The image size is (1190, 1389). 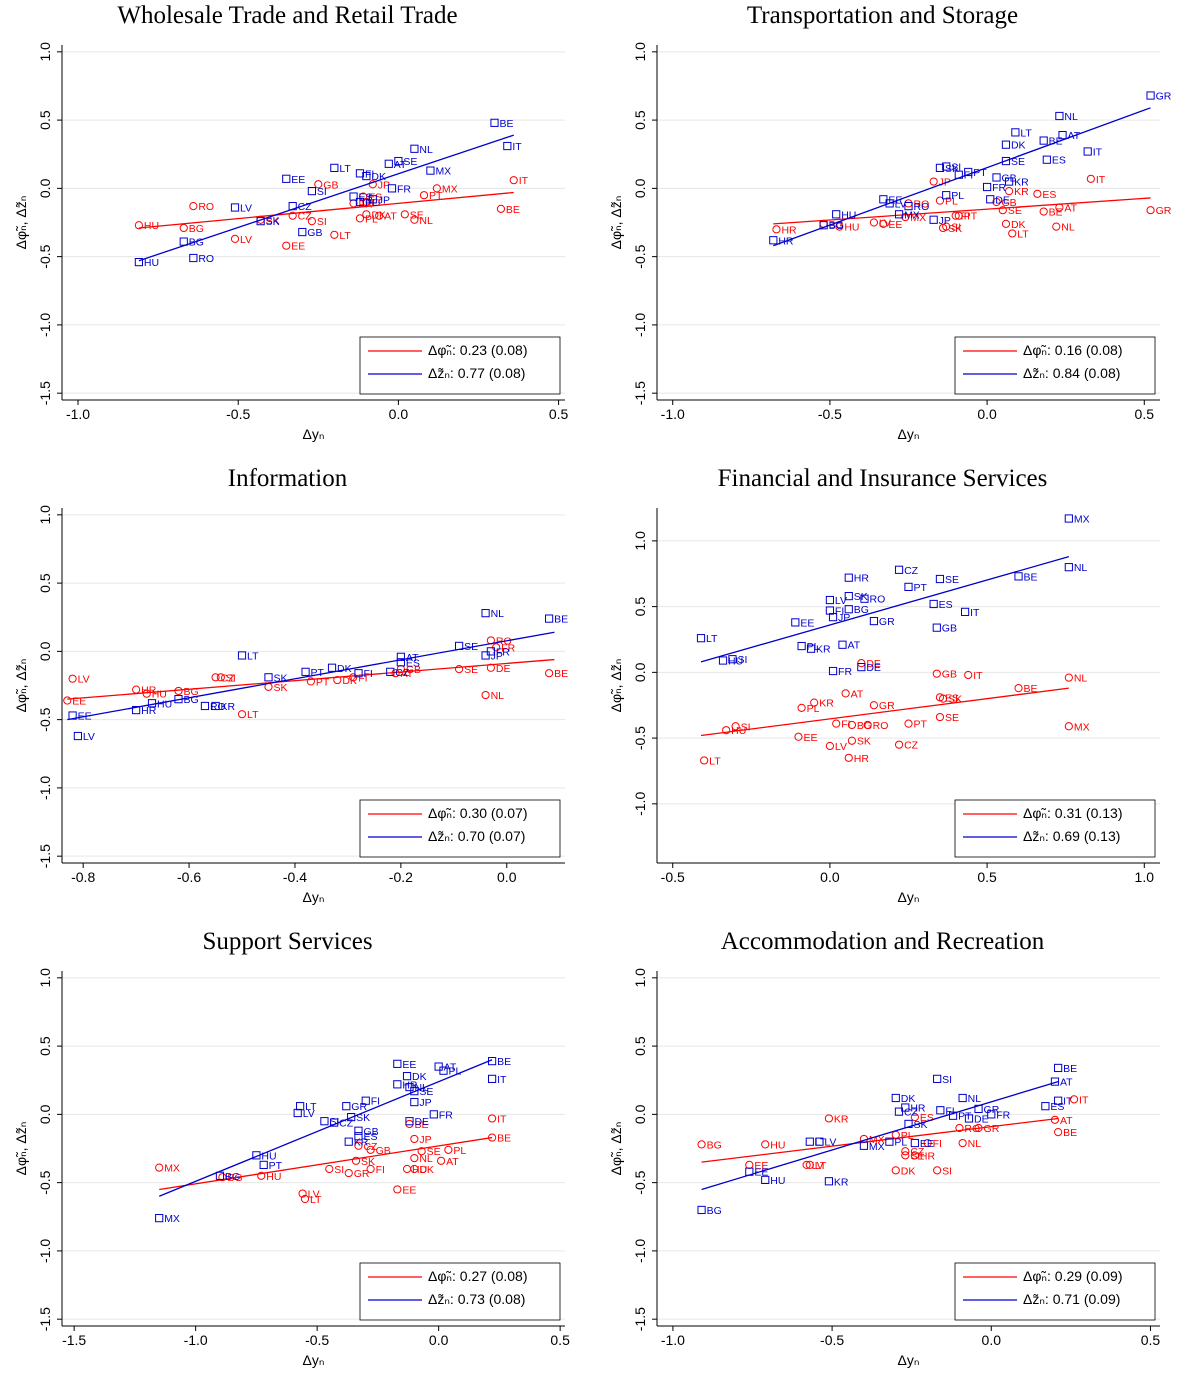 I want to click on z-point-GB, so click(x=358, y=1130).